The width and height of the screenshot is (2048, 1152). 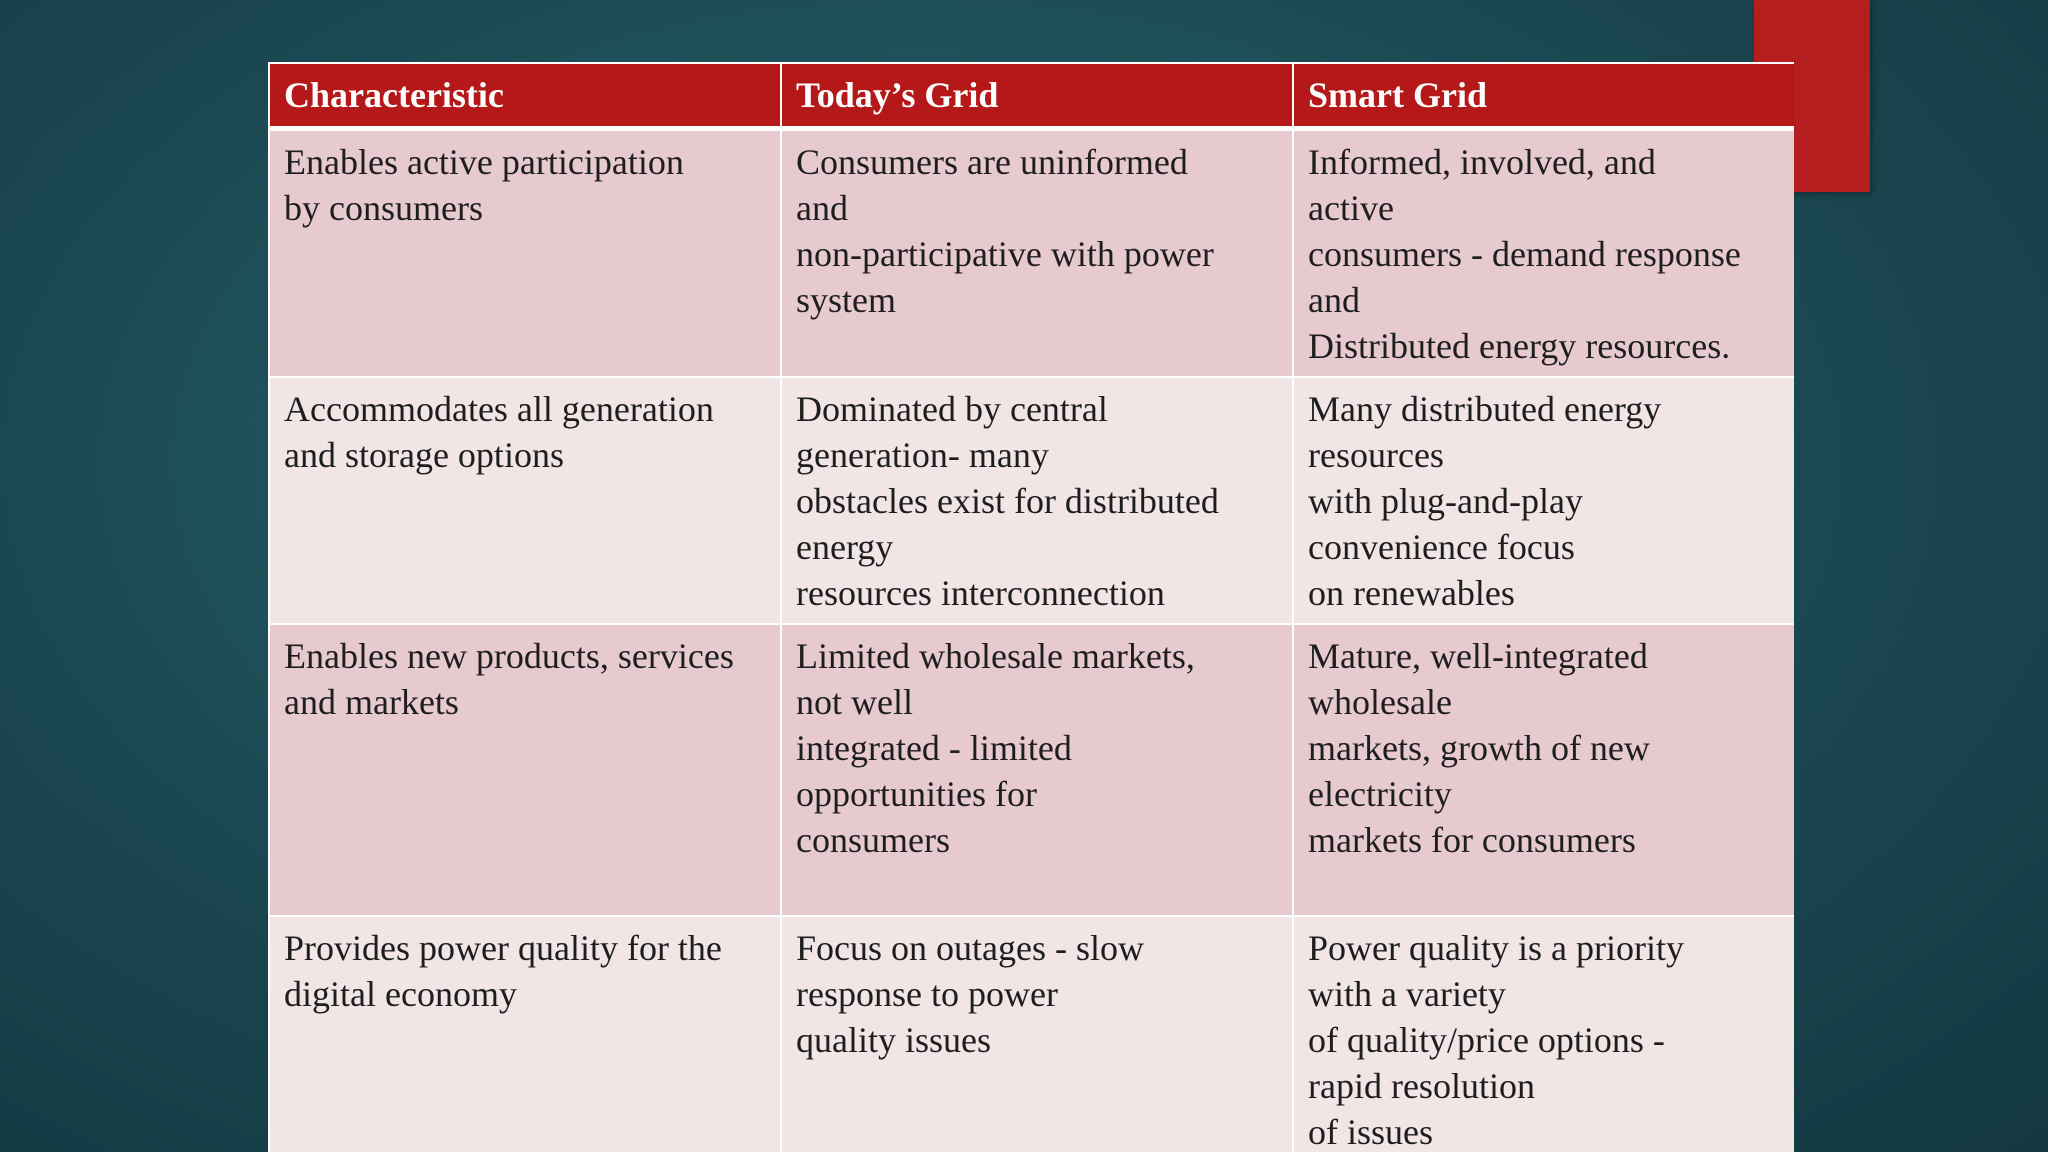 What do you see at coordinates (1037, 96) in the screenshot?
I see `header-todays-grid: Today’s Grid` at bounding box center [1037, 96].